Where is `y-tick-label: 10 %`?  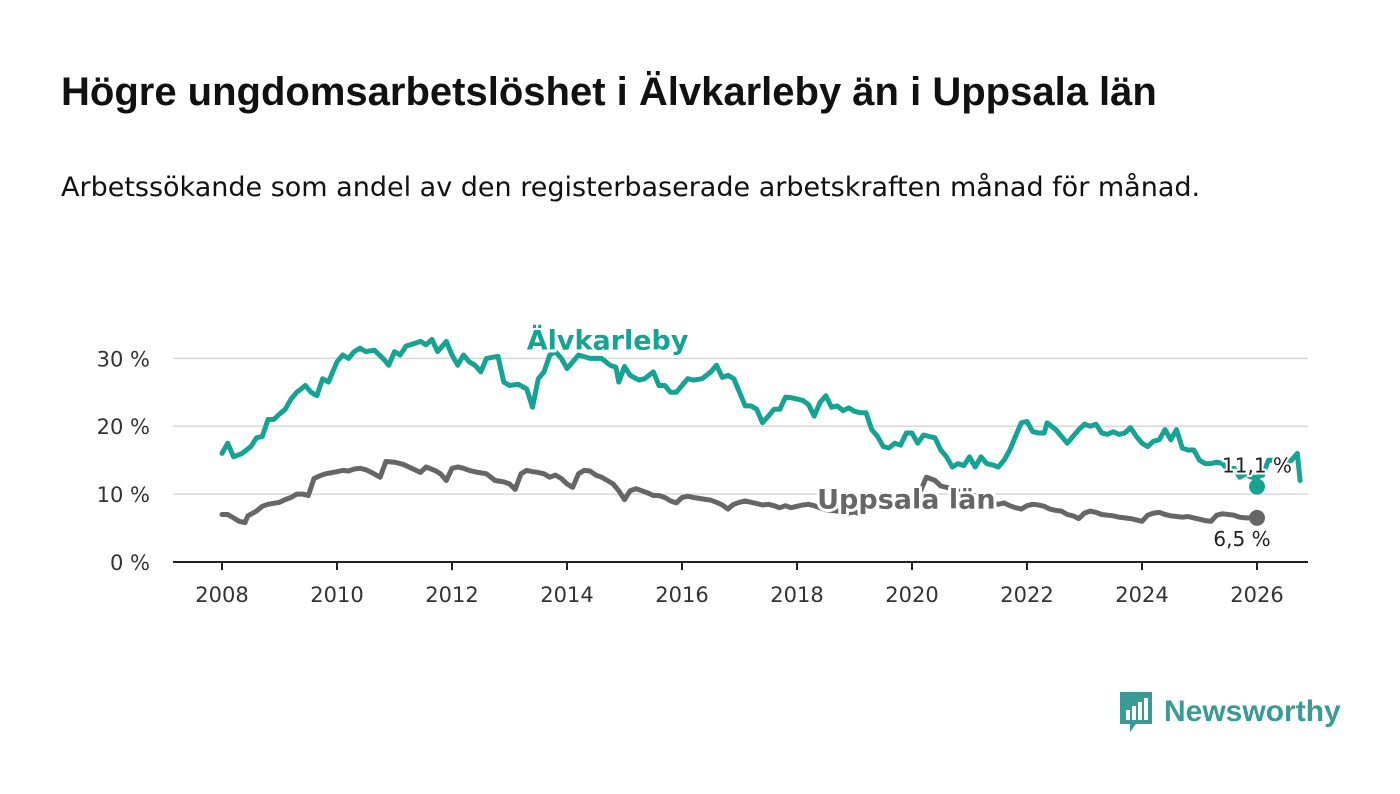
y-tick-label: 10 % is located at coordinates (123, 495).